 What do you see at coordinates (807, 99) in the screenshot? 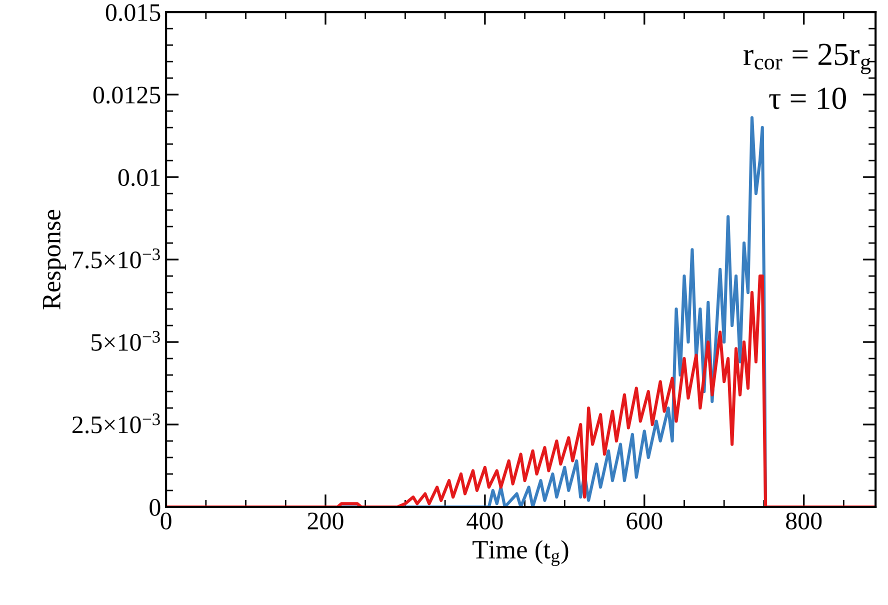
I see `annotation: τ = 10` at bounding box center [807, 99].